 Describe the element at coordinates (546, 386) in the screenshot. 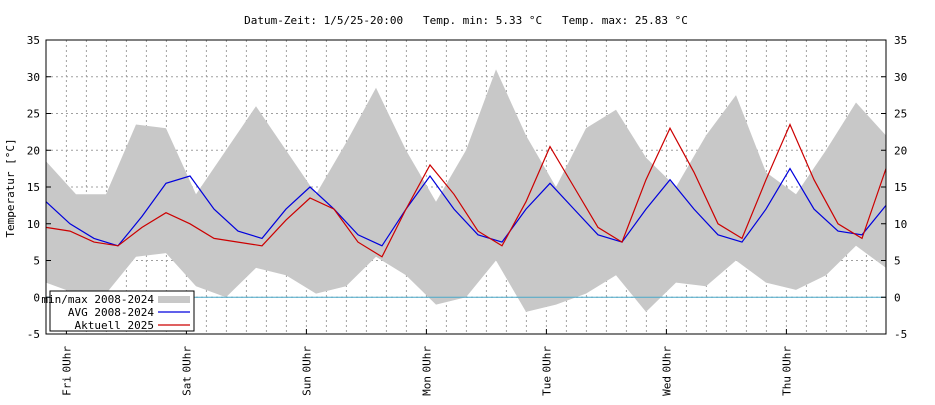

I see `x-tick-label-day: Tue` at that location.